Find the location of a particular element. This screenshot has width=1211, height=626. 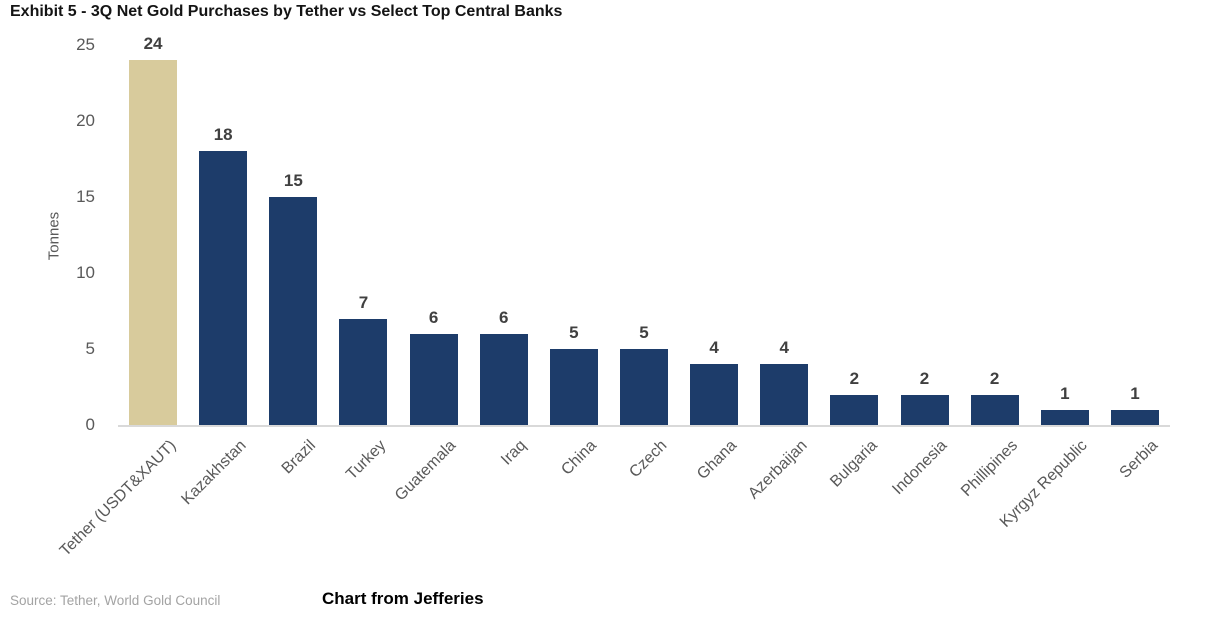

bar-turkey is located at coordinates (363, 371).